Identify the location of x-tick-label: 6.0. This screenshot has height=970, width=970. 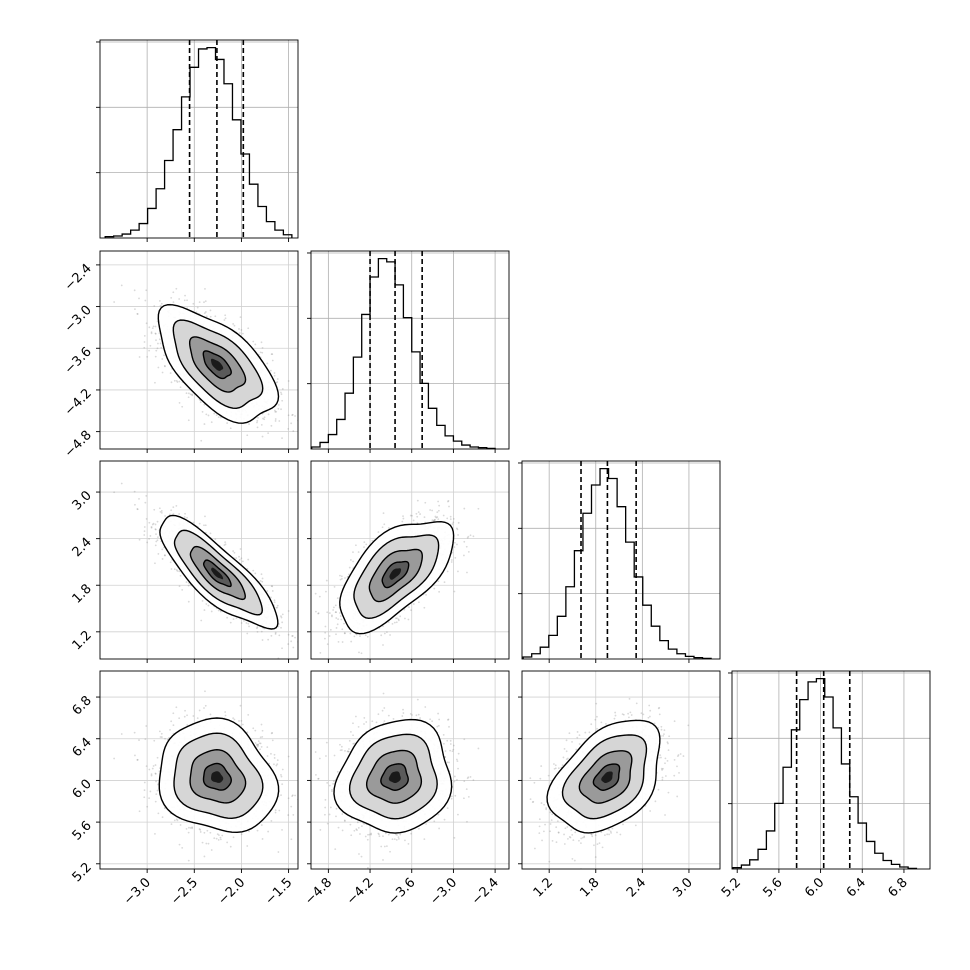
(814, 887).